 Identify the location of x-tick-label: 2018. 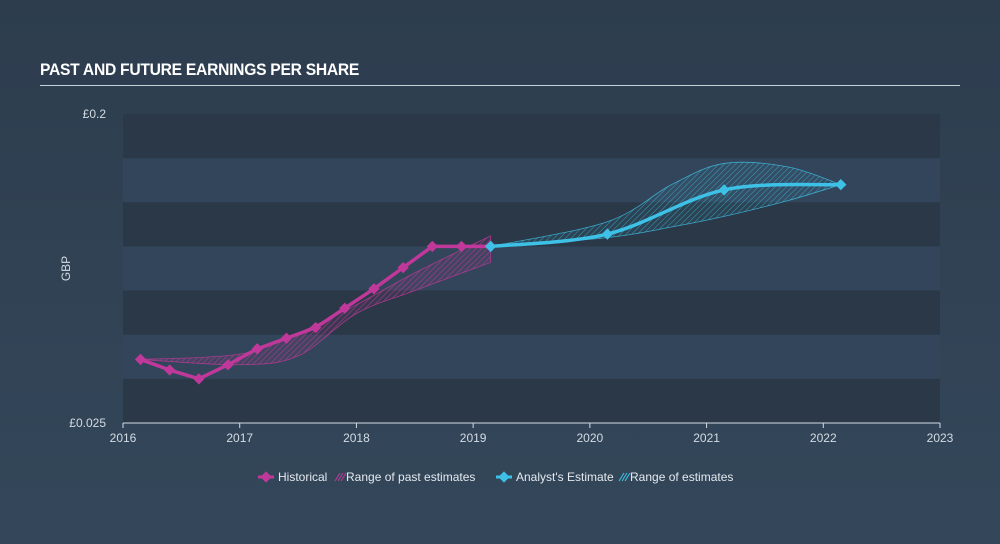
(356, 438).